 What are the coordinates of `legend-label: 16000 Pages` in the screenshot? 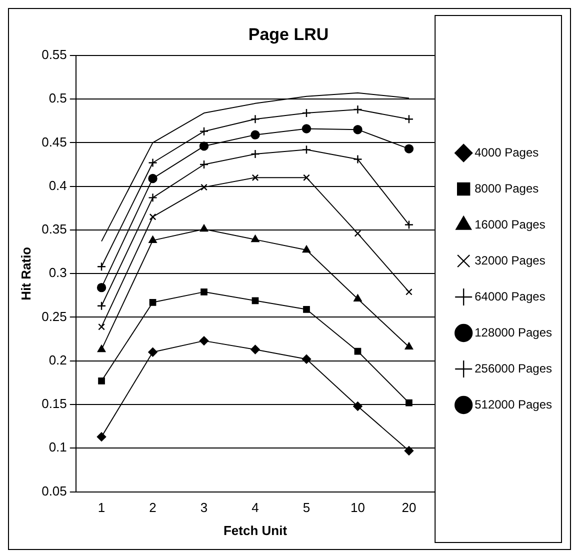 It's located at (510, 224).